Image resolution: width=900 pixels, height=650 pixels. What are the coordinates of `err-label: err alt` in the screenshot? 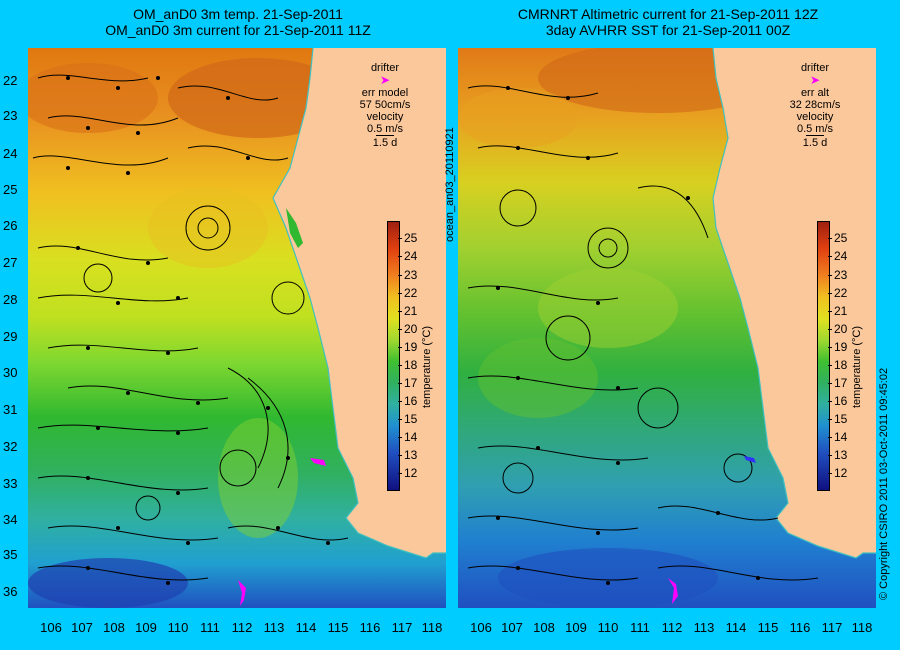 It's located at (815, 93).